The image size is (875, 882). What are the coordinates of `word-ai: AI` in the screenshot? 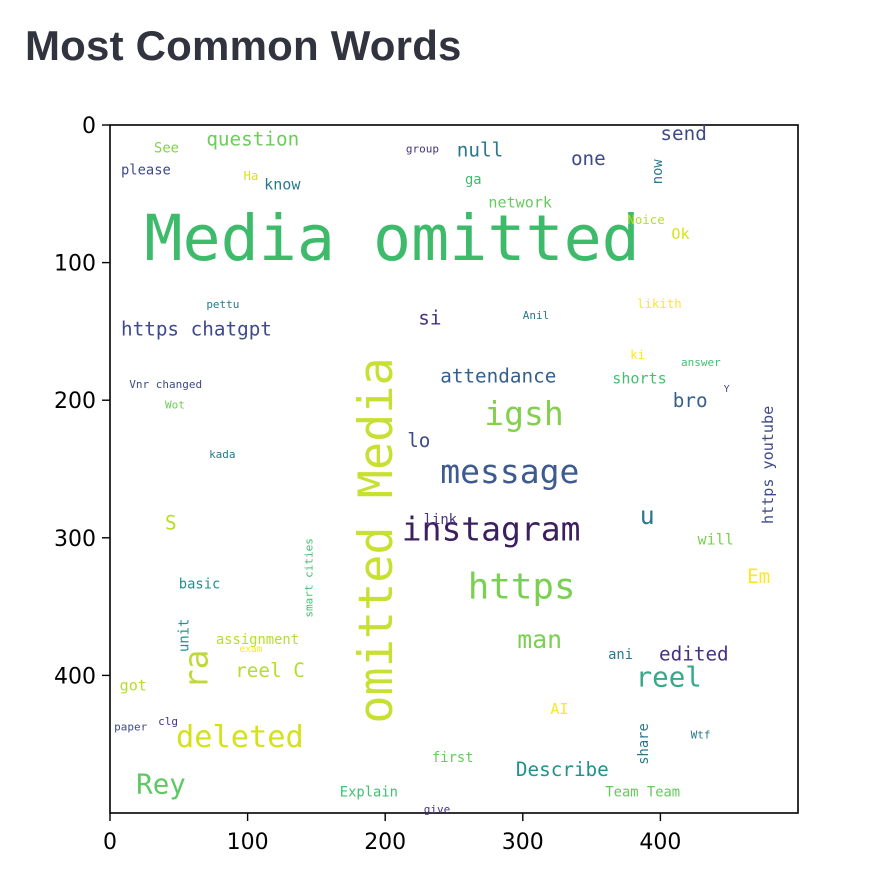 It's located at (559, 709).